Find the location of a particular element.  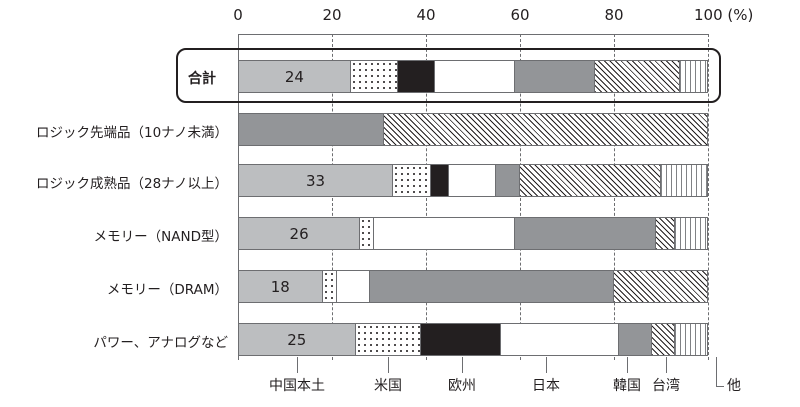

row-label: ロジック成熟品（28ナノ以上） is located at coordinates (131, 184).